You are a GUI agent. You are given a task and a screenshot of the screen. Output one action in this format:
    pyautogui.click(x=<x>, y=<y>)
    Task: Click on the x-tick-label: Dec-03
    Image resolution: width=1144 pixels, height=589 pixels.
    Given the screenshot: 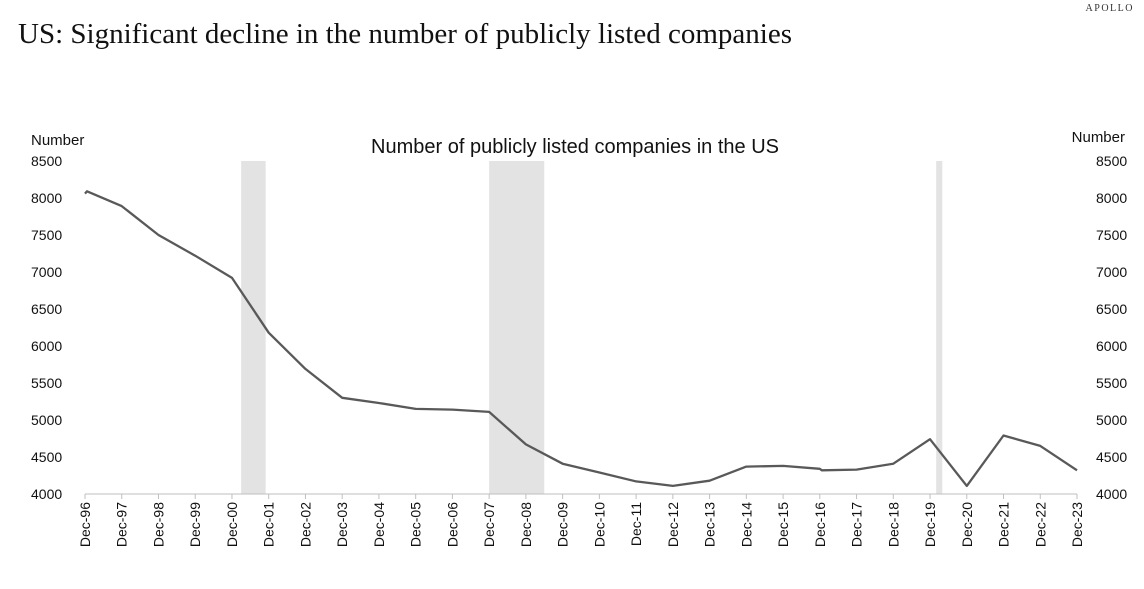 What is the action you would take?
    pyautogui.click(x=342, y=524)
    